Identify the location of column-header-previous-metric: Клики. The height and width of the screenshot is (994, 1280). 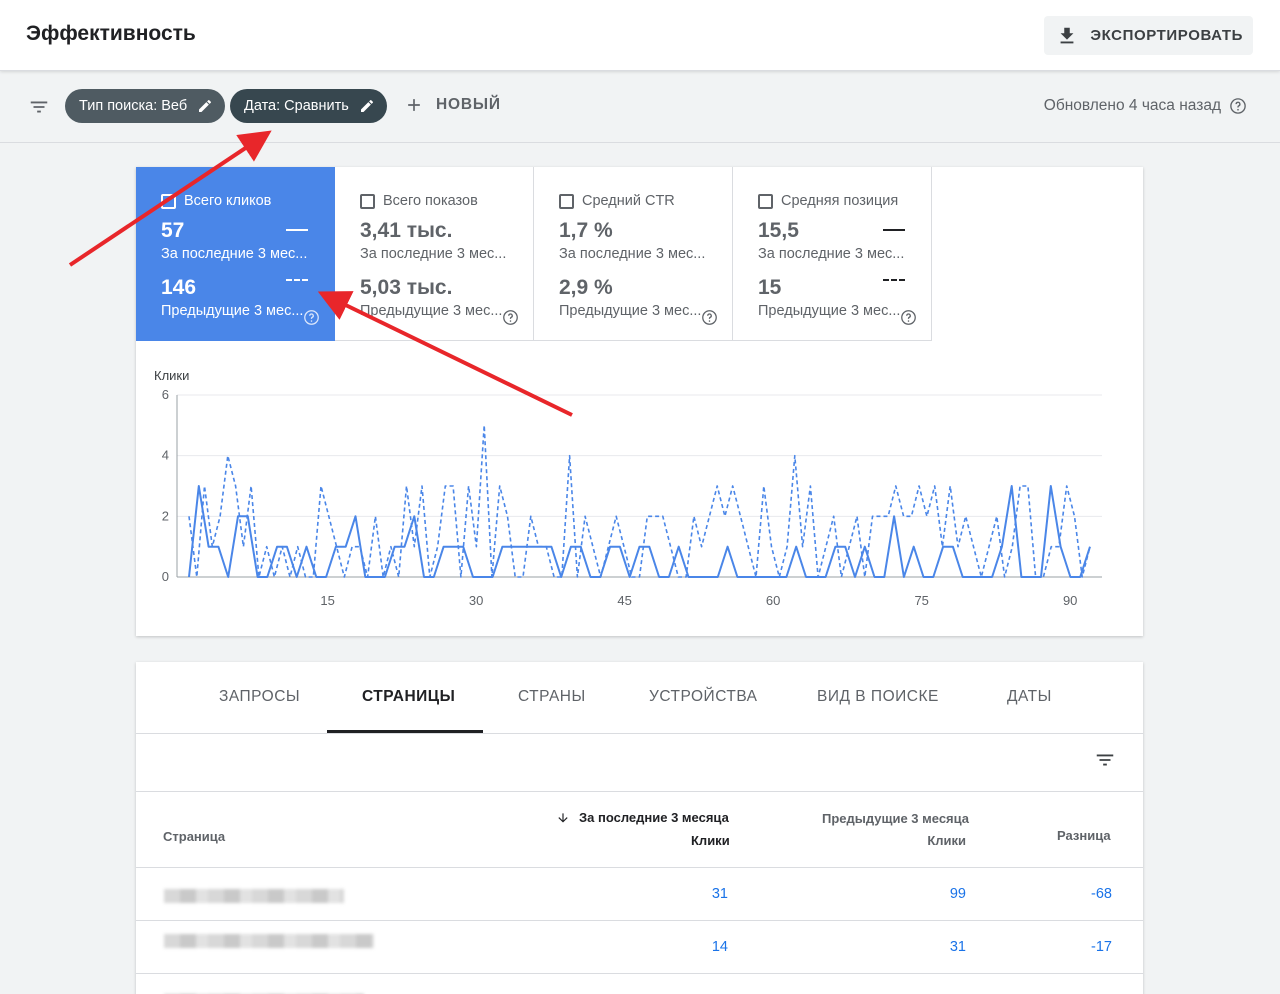
(946, 840).